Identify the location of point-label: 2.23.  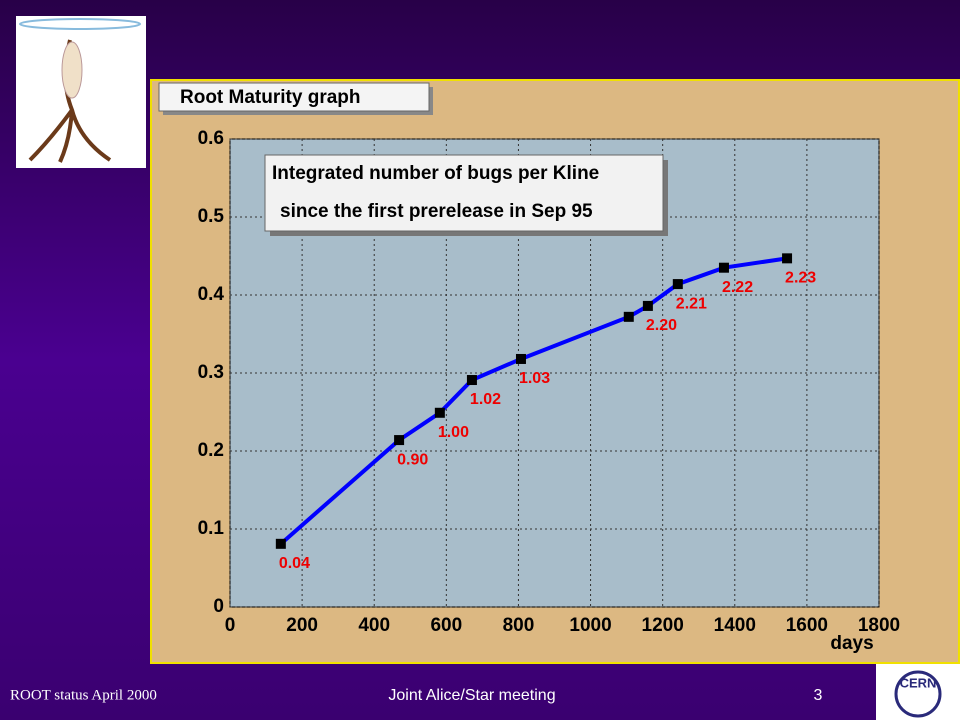
(800, 278).